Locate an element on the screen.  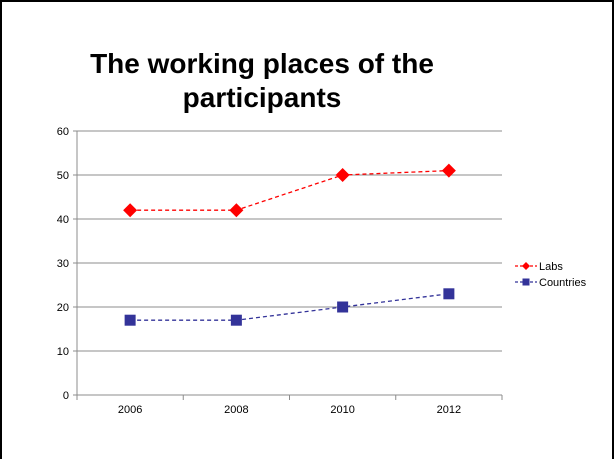
x-tick-label: 2006 is located at coordinates (130, 410).